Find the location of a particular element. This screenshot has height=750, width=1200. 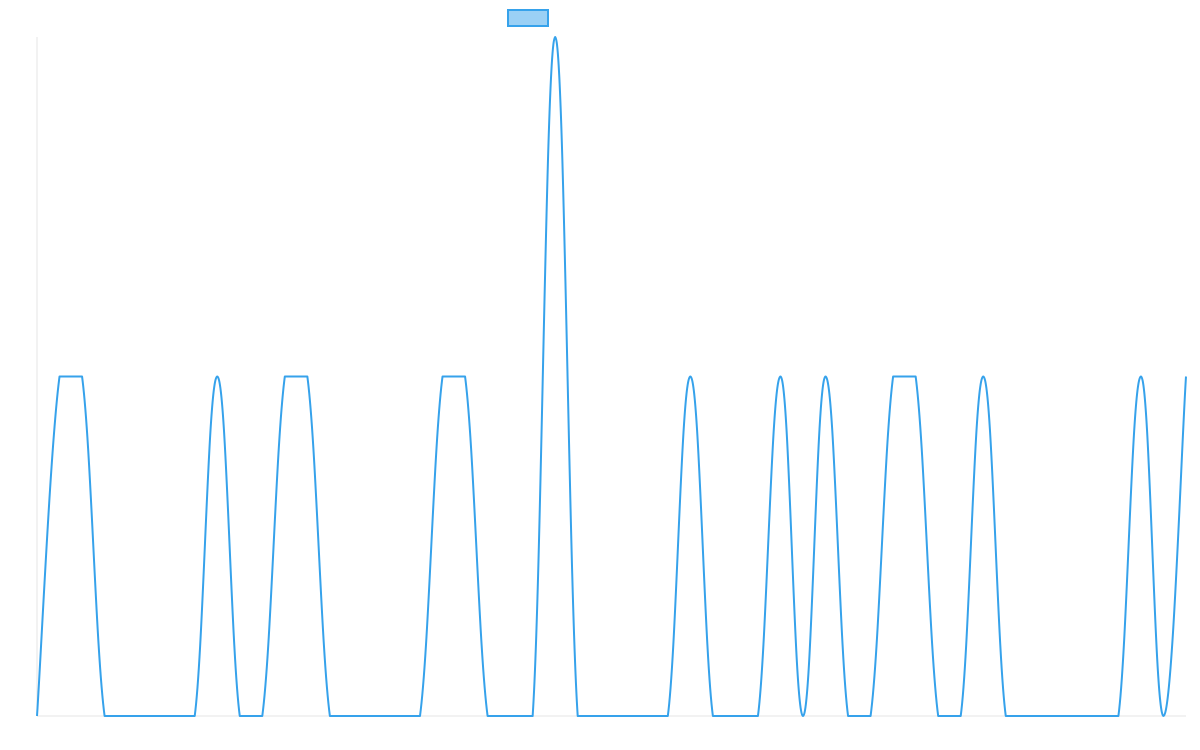

legend-swatch is located at coordinates (528, 18).